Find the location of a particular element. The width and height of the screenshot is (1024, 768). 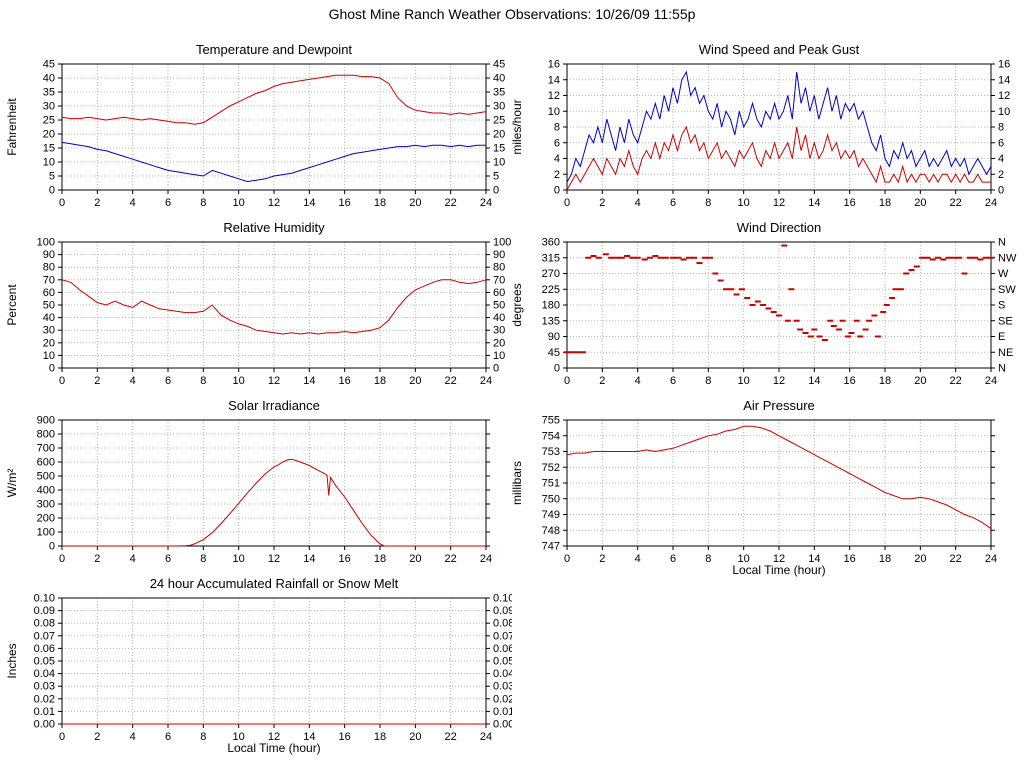

chart-title: Relative Humidity is located at coordinates (274, 227).